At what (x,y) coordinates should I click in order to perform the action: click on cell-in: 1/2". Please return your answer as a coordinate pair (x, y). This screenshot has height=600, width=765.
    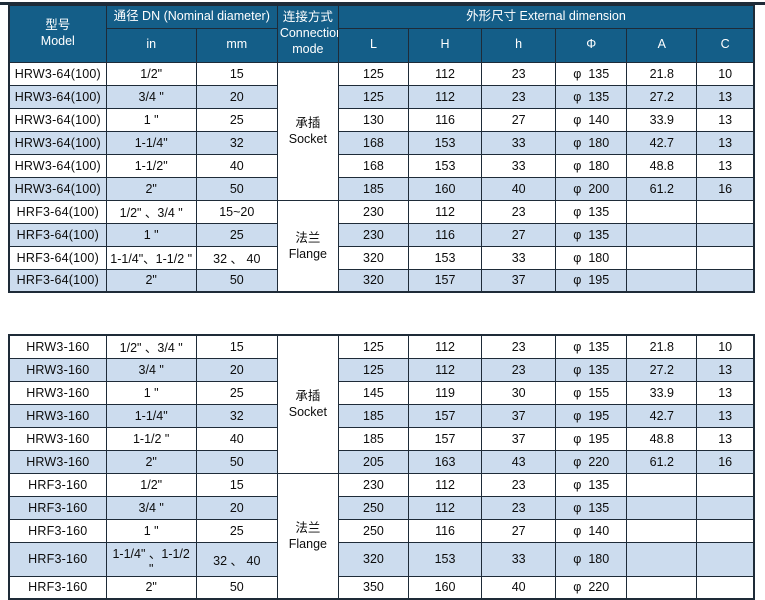
    Looking at the image, I should click on (151, 73).